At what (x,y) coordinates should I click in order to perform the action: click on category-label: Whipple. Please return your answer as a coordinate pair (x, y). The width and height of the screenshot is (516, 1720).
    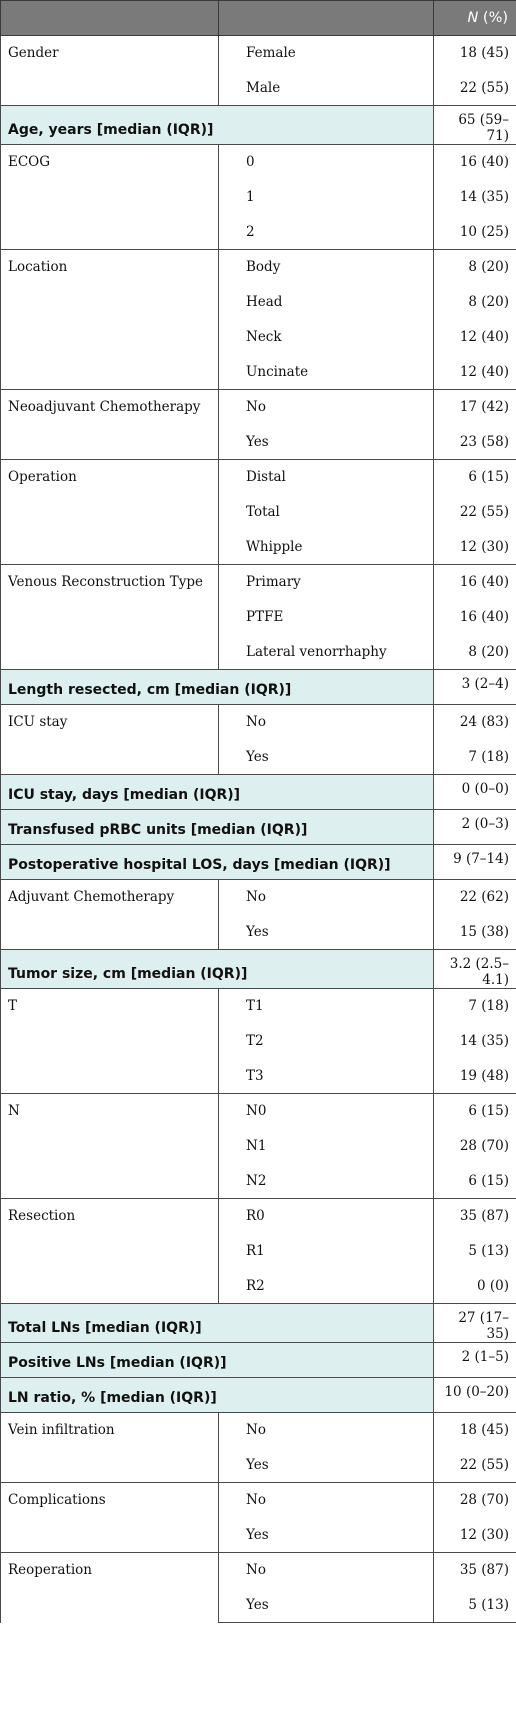
    Looking at the image, I should click on (326, 547).